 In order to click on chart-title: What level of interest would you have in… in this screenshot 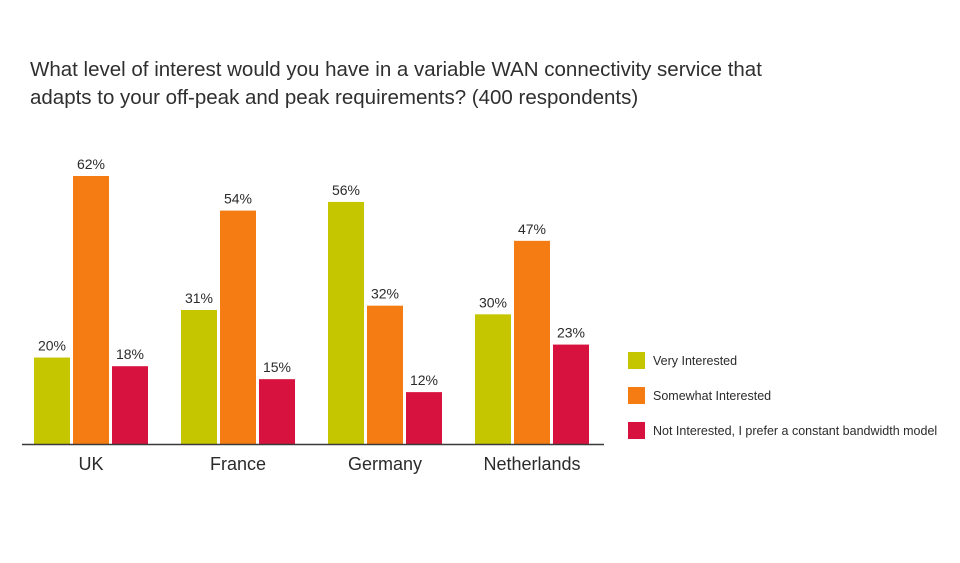, I will do `click(460, 84)`.